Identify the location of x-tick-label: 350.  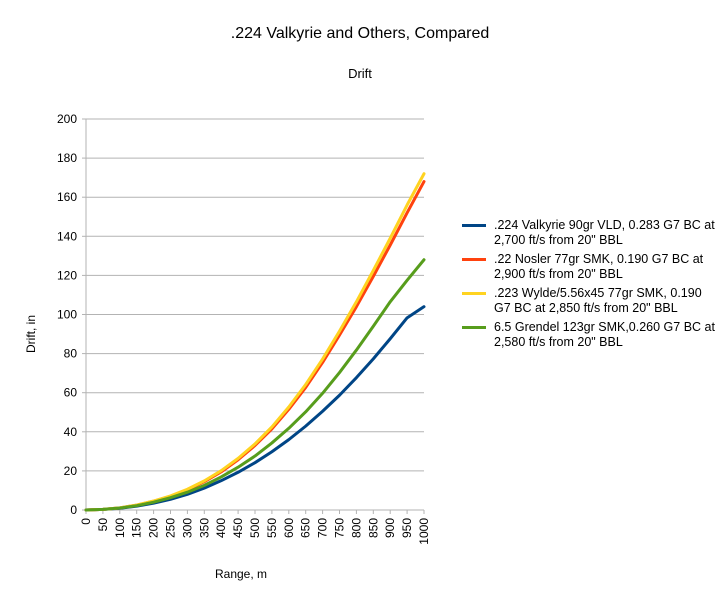
(204, 528).